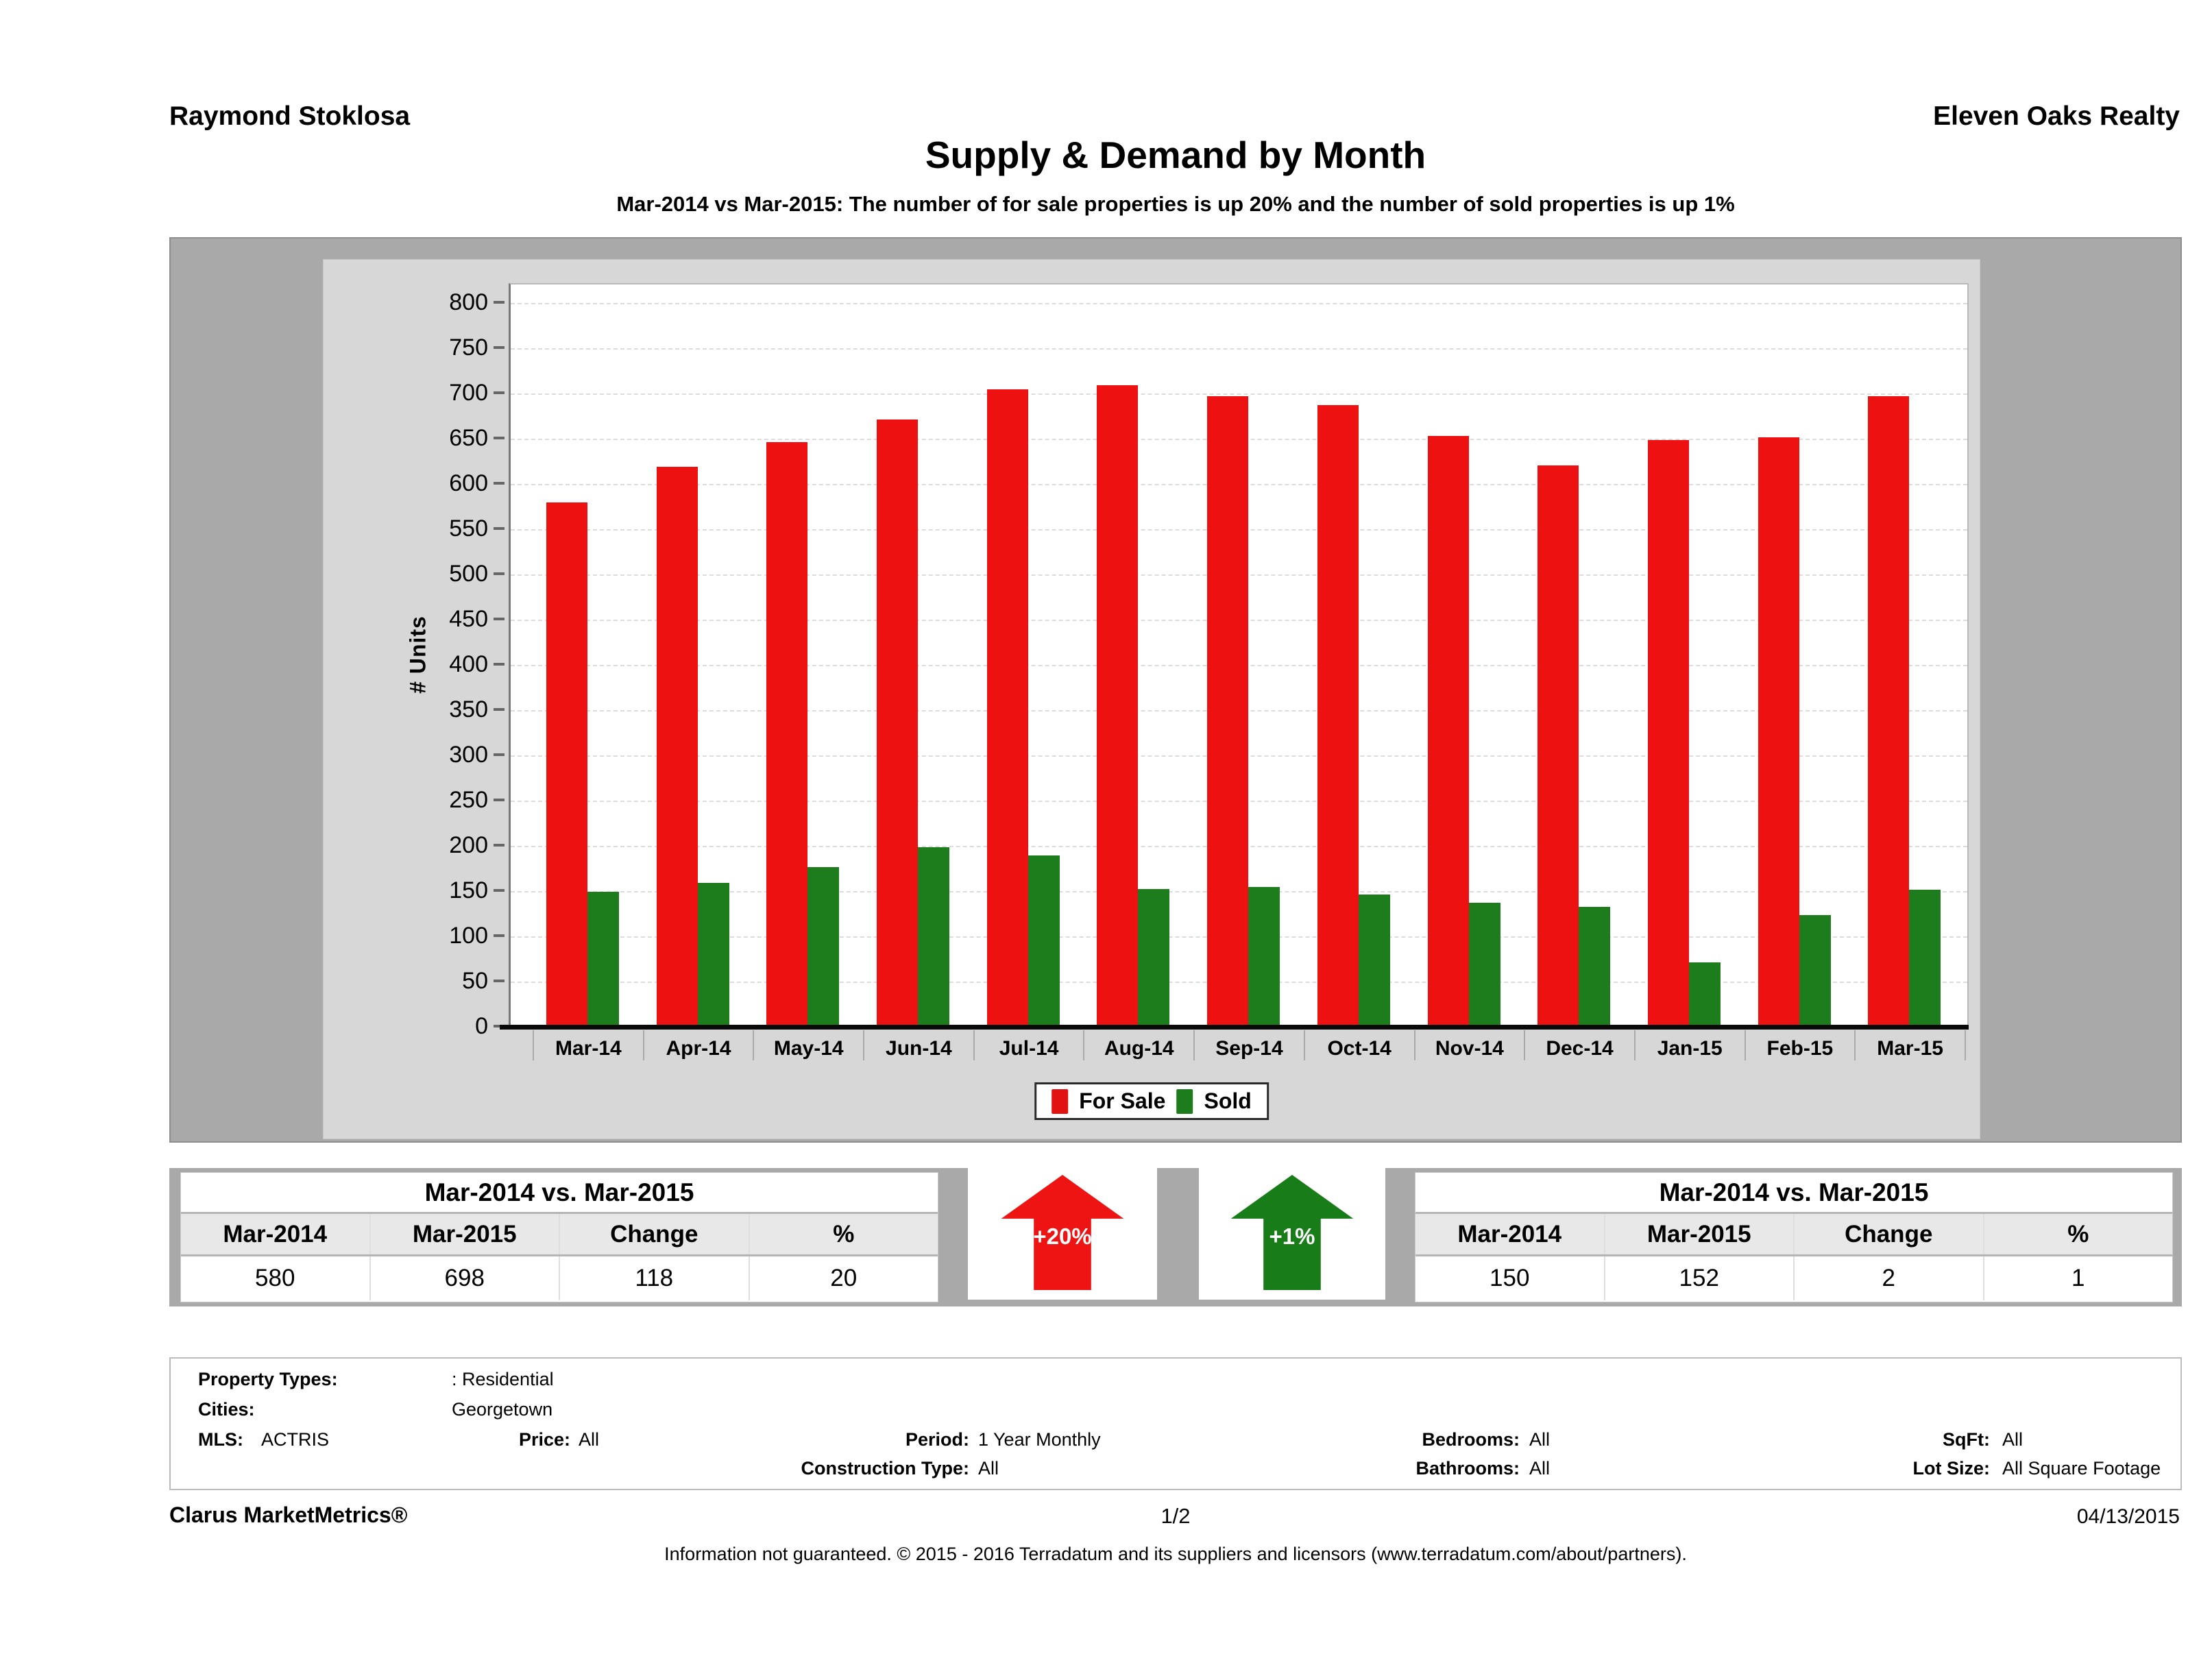 The image size is (2212, 1678). What do you see at coordinates (559, 1193) in the screenshot?
I see `for-sale-table-title: Mar-2014 vs. Mar-2015` at bounding box center [559, 1193].